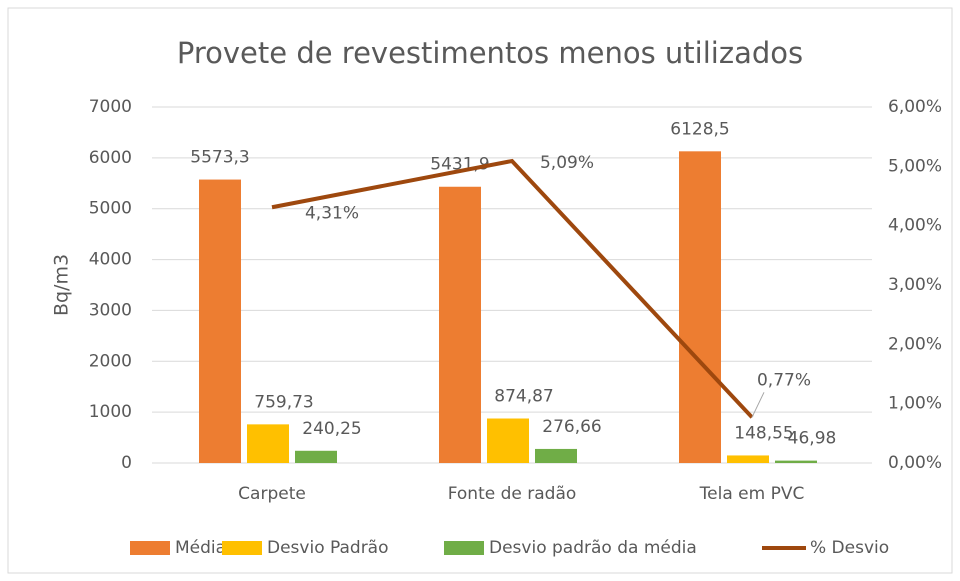 This screenshot has height=581, width=960. Describe the element at coordinates (110, 260) in the screenshot. I see `y-tick-label: 4000` at that location.